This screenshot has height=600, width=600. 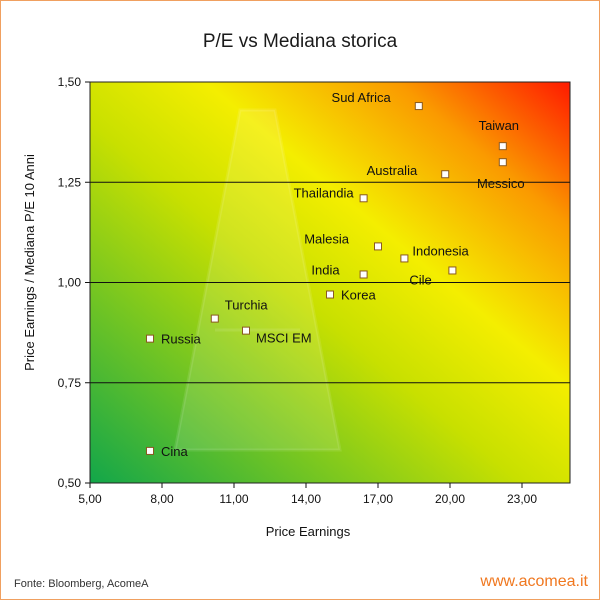 What do you see at coordinates (150, 450) in the screenshot?
I see `point-cina` at bounding box center [150, 450].